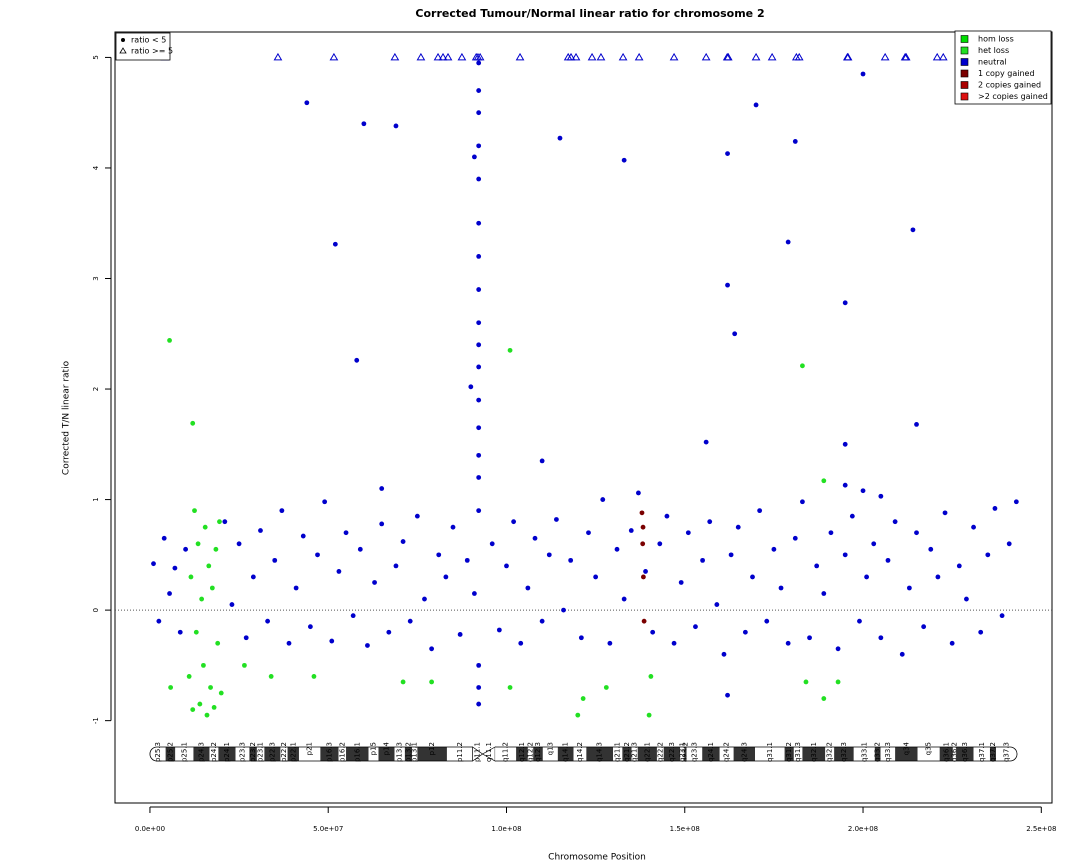  Describe the element at coordinates (67, 417) in the screenshot. I see `y-axis-label: Corrected T/N linear ratio` at that location.